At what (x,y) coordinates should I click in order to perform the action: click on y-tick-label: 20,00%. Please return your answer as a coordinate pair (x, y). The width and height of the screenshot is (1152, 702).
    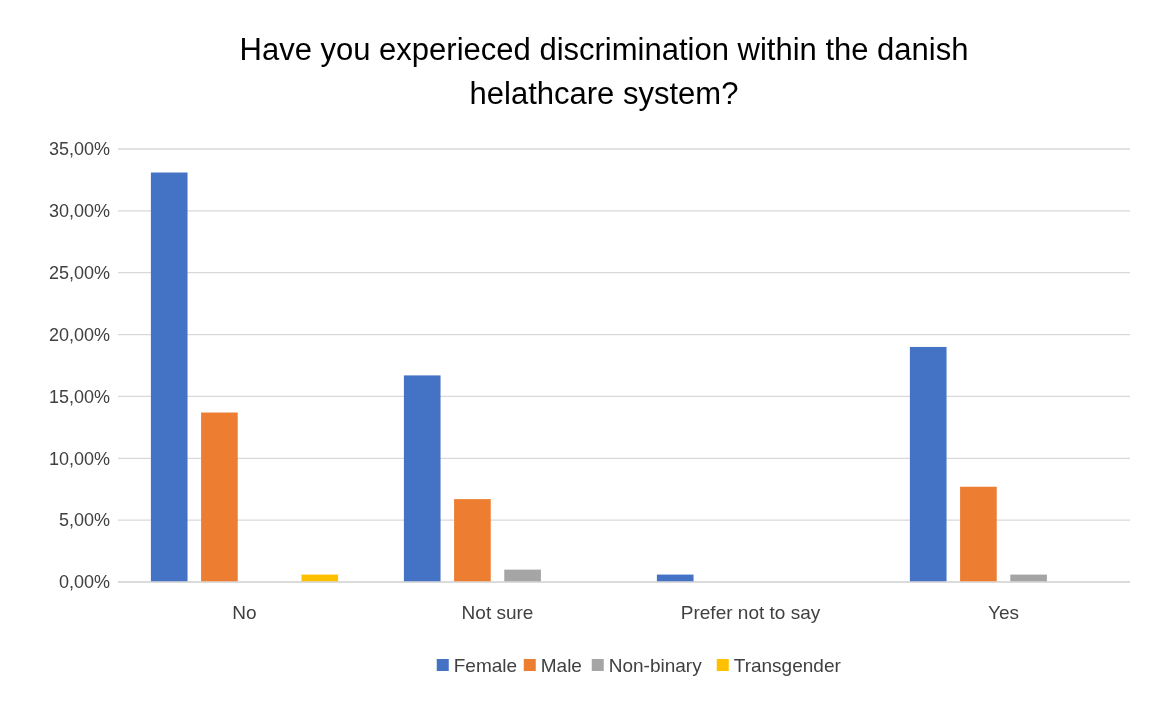
    Looking at the image, I should click on (79, 334).